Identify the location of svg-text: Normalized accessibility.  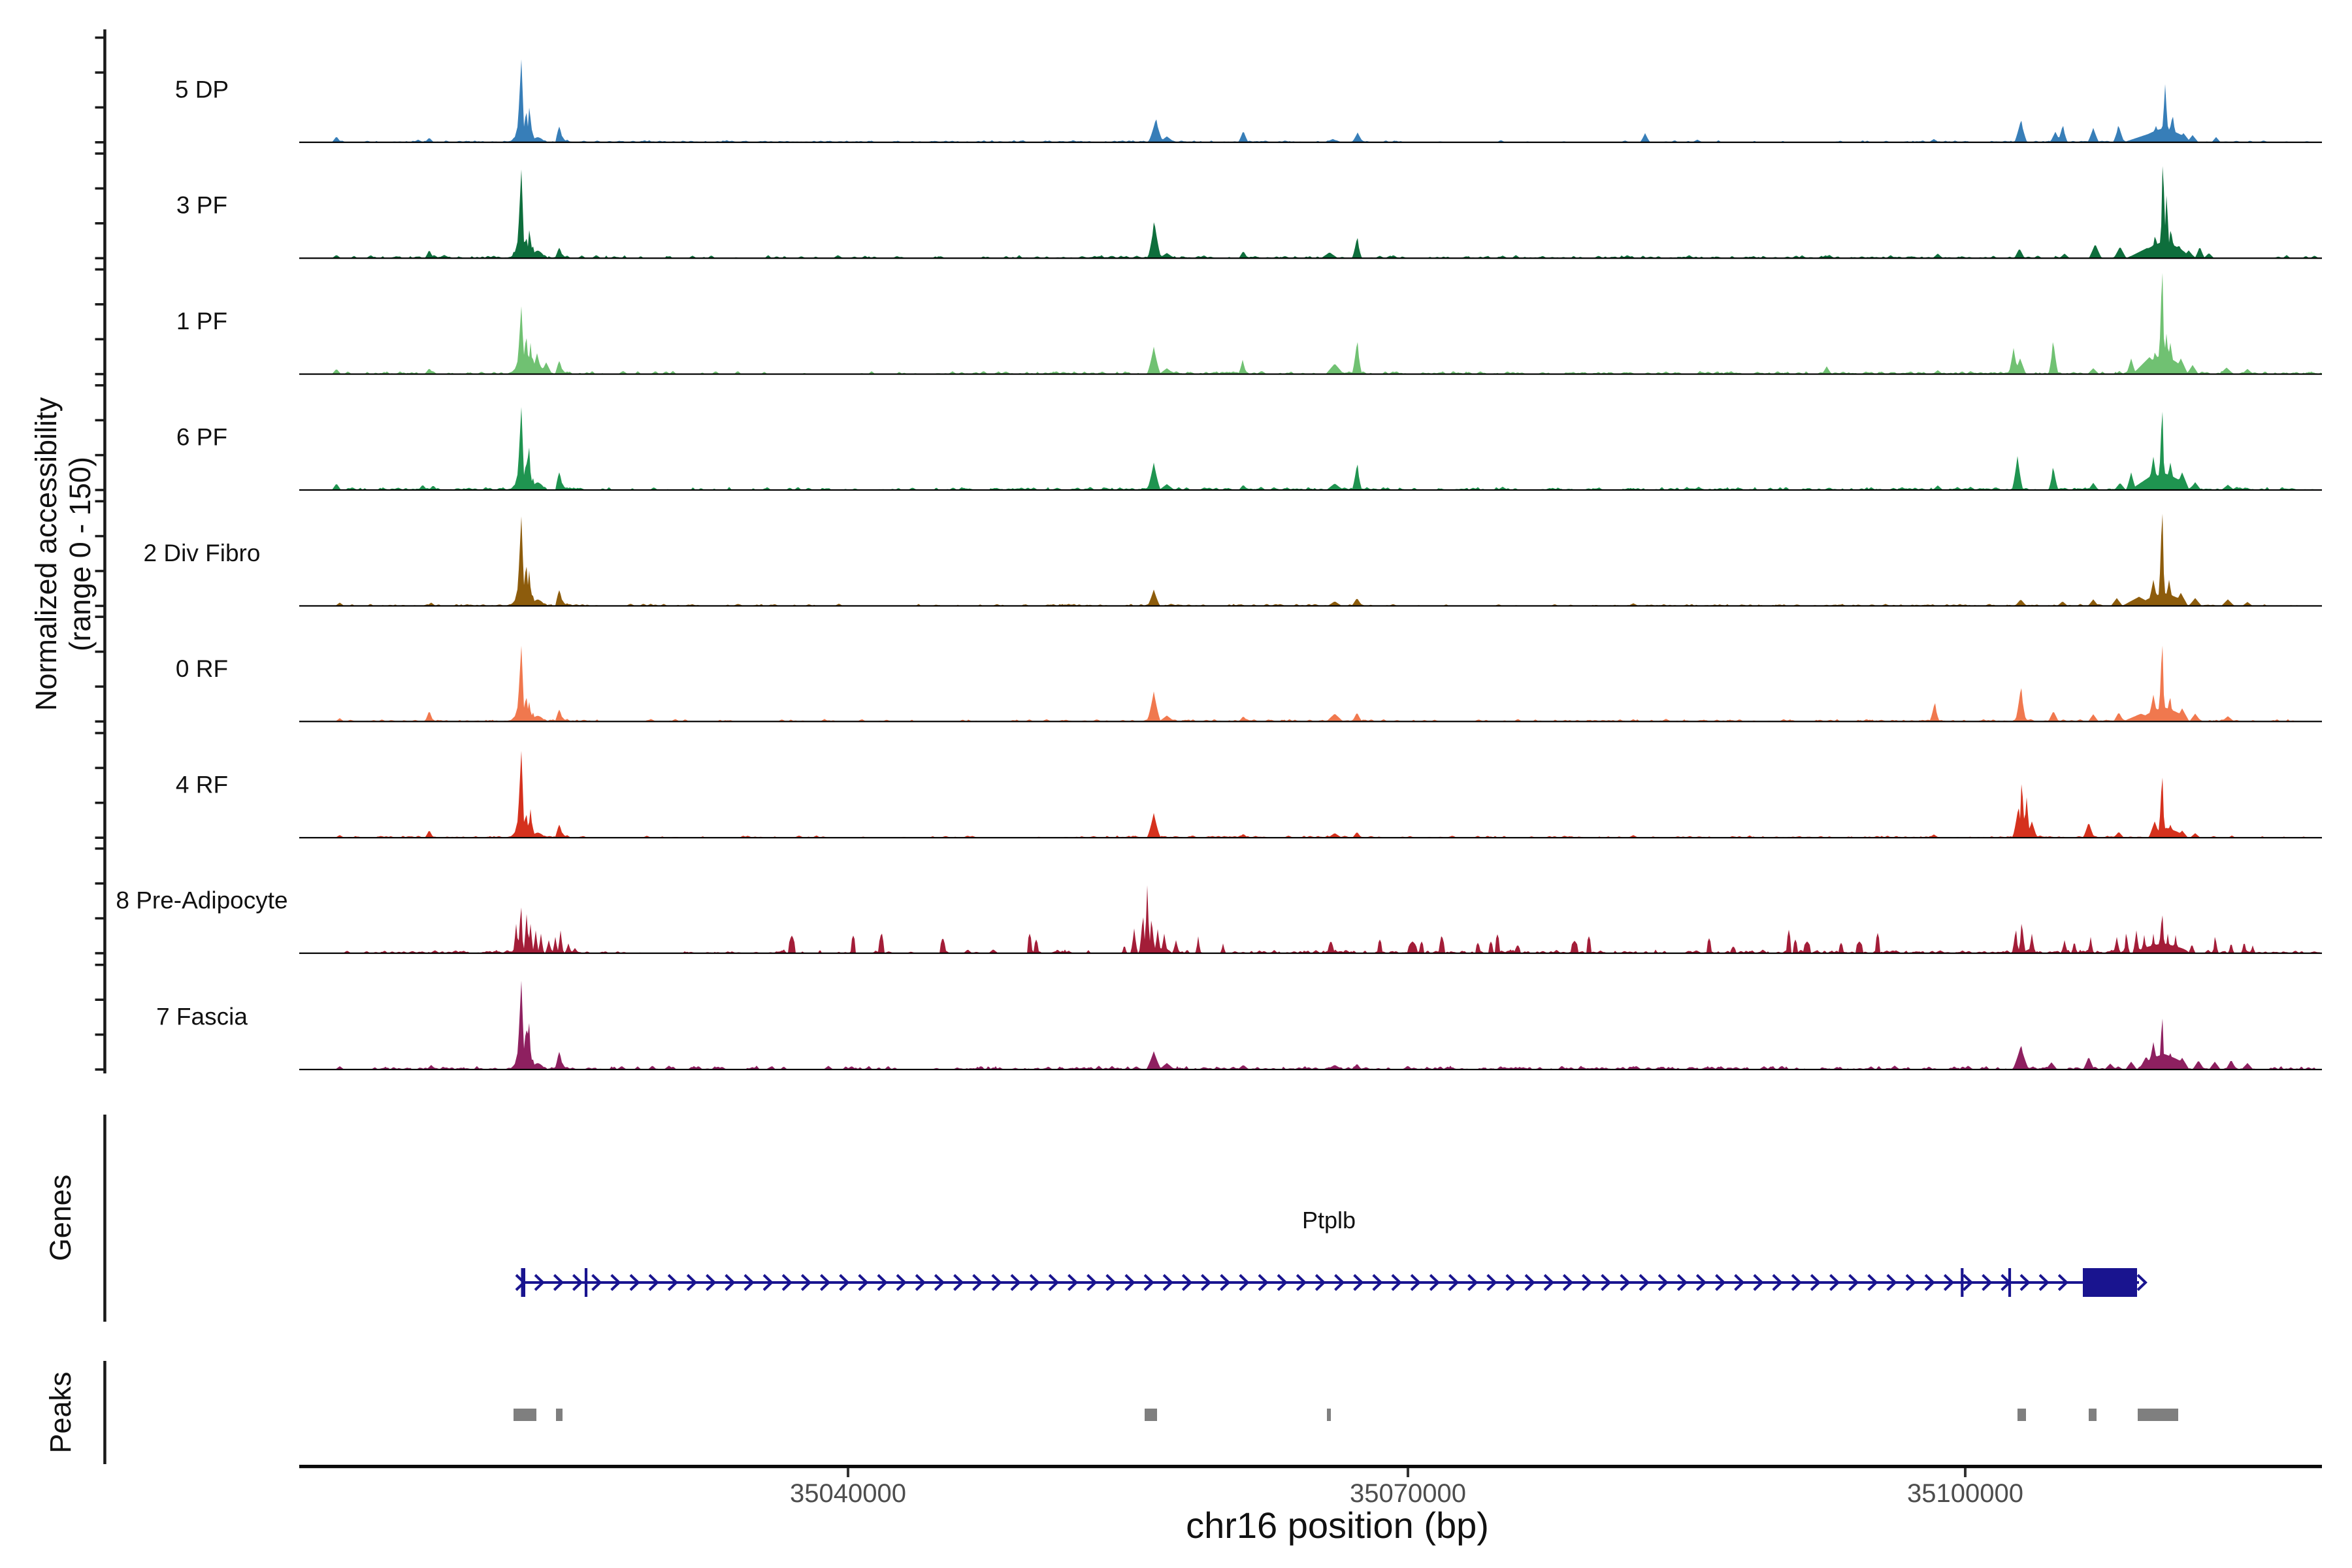
(46, 554).